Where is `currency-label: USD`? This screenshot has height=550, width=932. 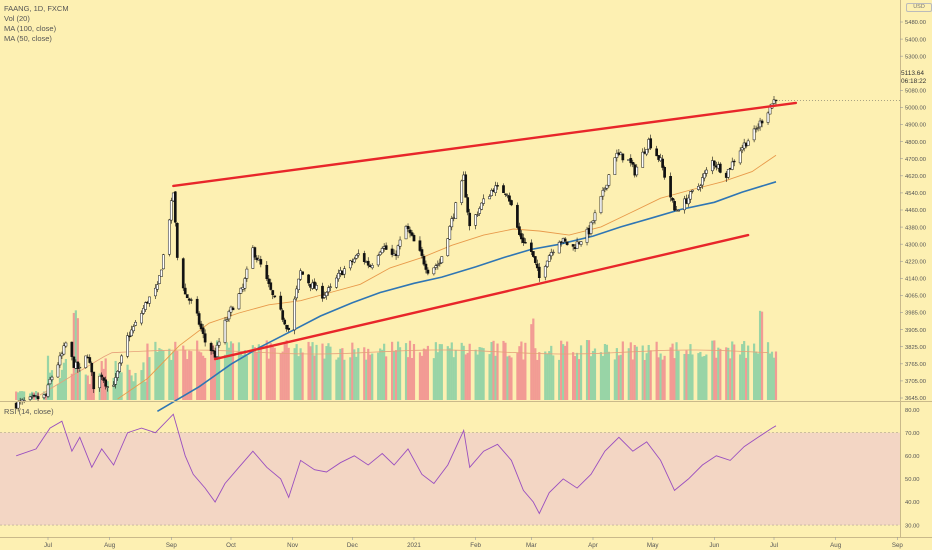
currency-label: USD is located at coordinates (919, 7).